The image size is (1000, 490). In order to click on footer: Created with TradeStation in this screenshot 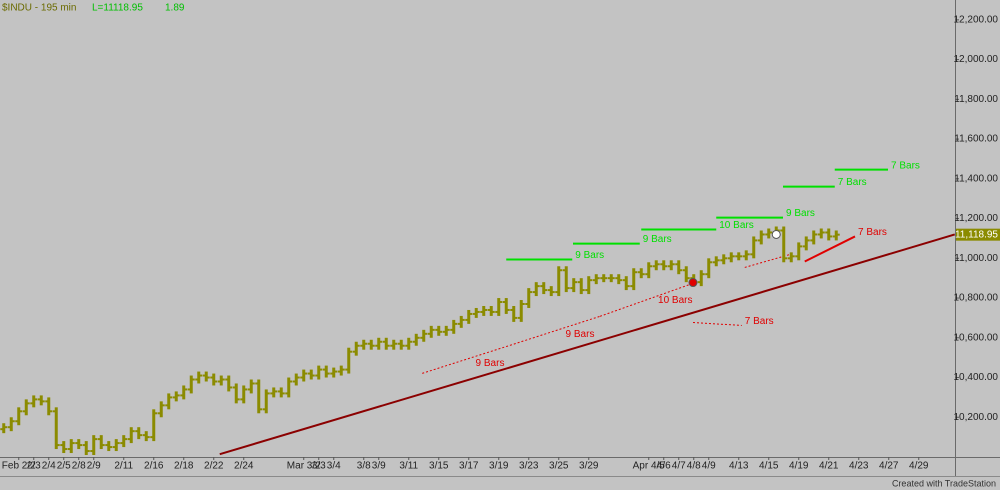, I will do `click(944, 483)`.